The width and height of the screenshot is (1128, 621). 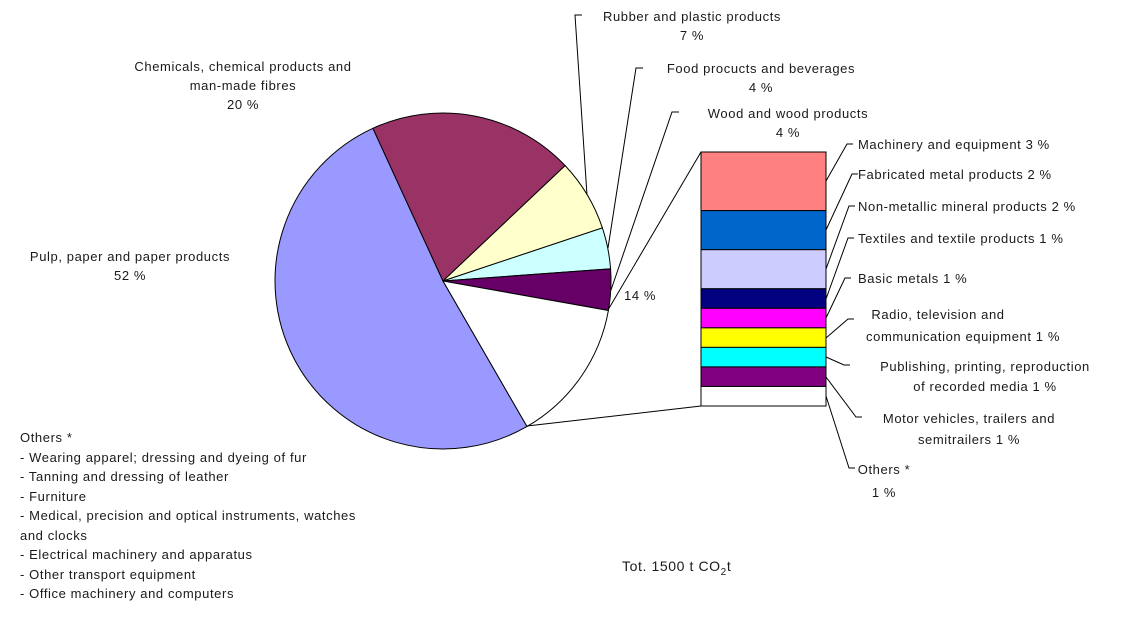 What do you see at coordinates (912, 278) in the screenshot?
I see `label-basic: Basic metals 1 %` at bounding box center [912, 278].